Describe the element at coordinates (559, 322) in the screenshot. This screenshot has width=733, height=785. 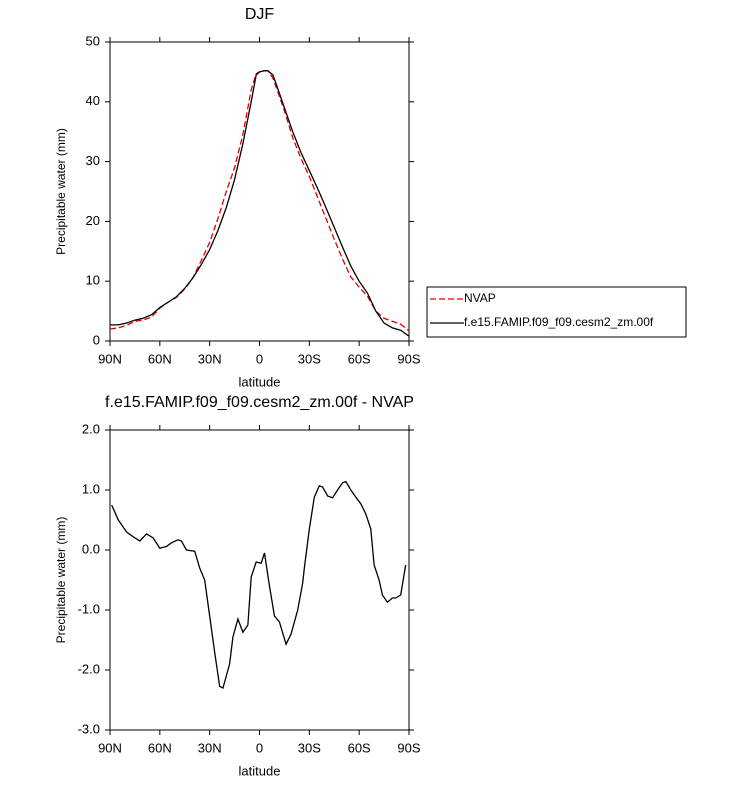
I see `legend-label: f.e15.FAMIP.f09_f09.cesm2_zm.00f` at that location.